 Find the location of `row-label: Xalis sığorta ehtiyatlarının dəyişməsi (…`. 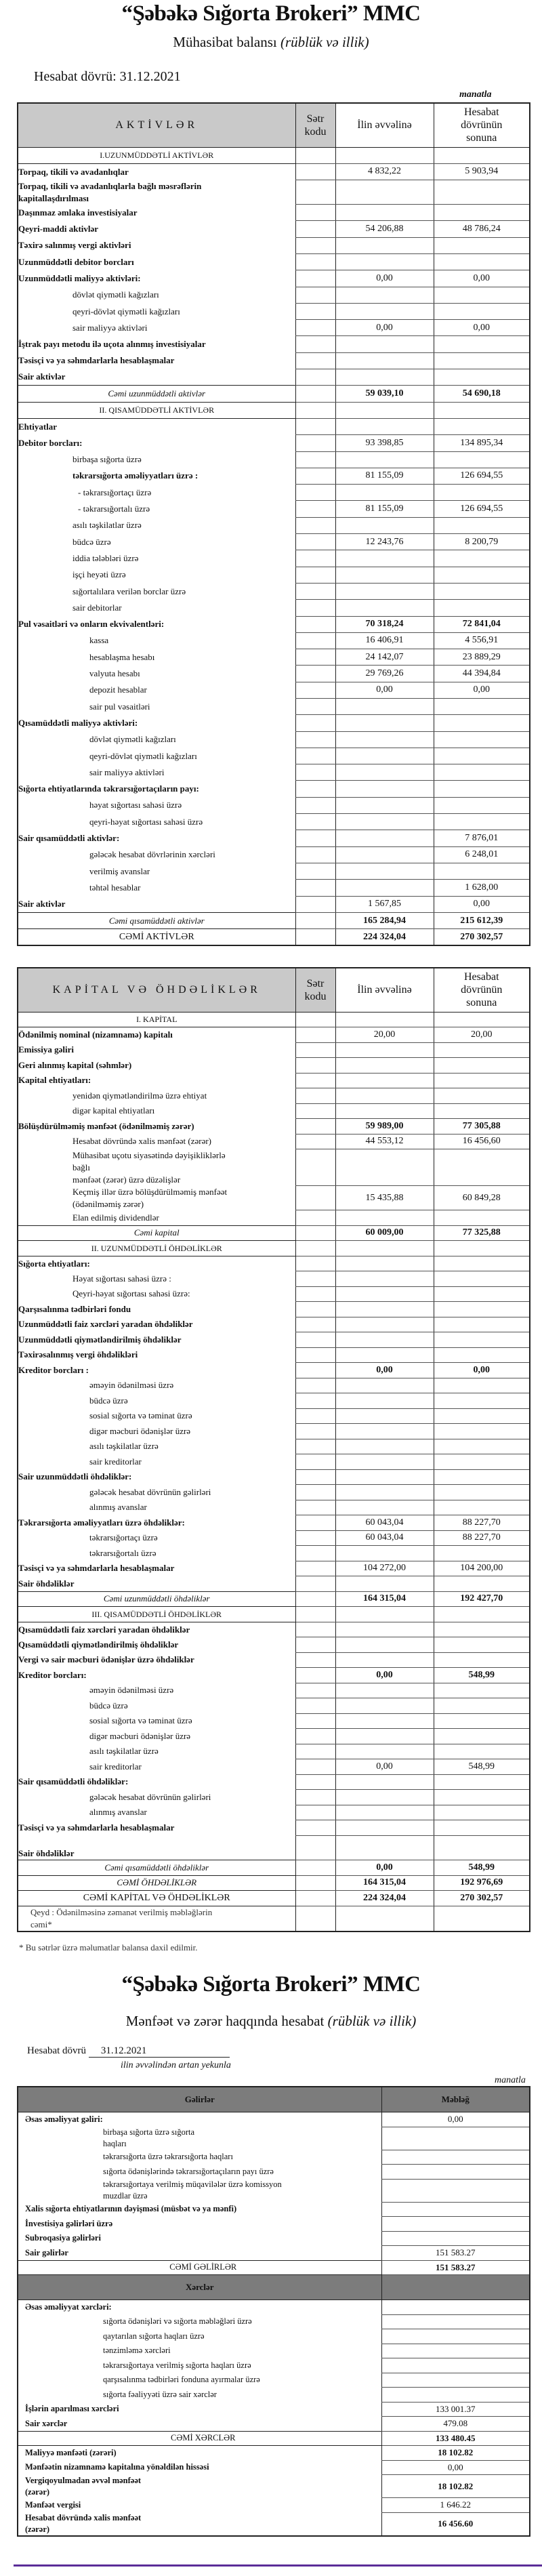

row-label: Xalis sığorta ehtiyatlarının dəyişməsi (… is located at coordinates (131, 2209).